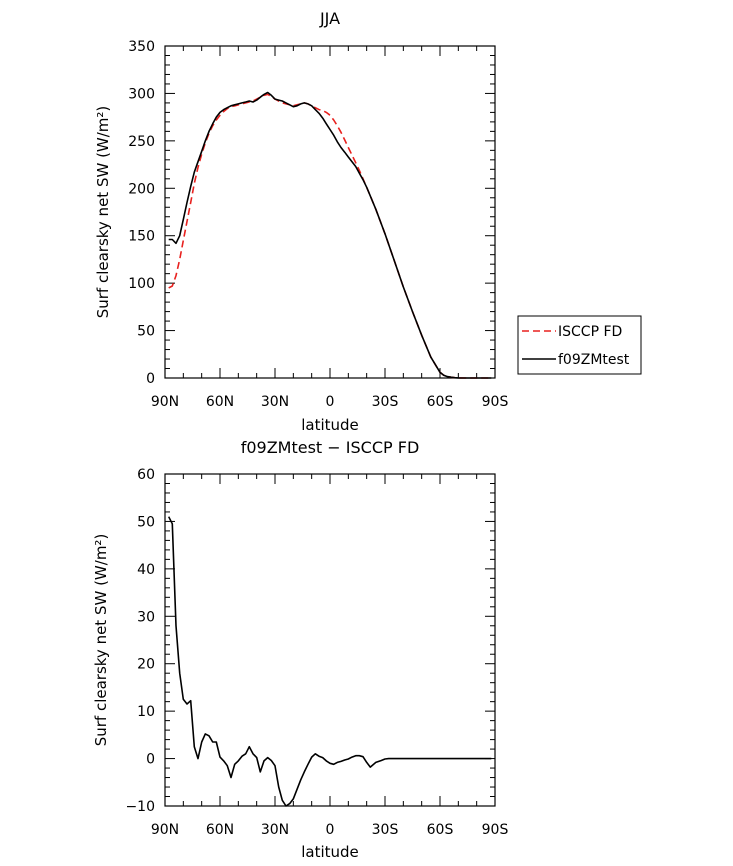  I want to click on y-tick-label: 350, so click(141, 47).